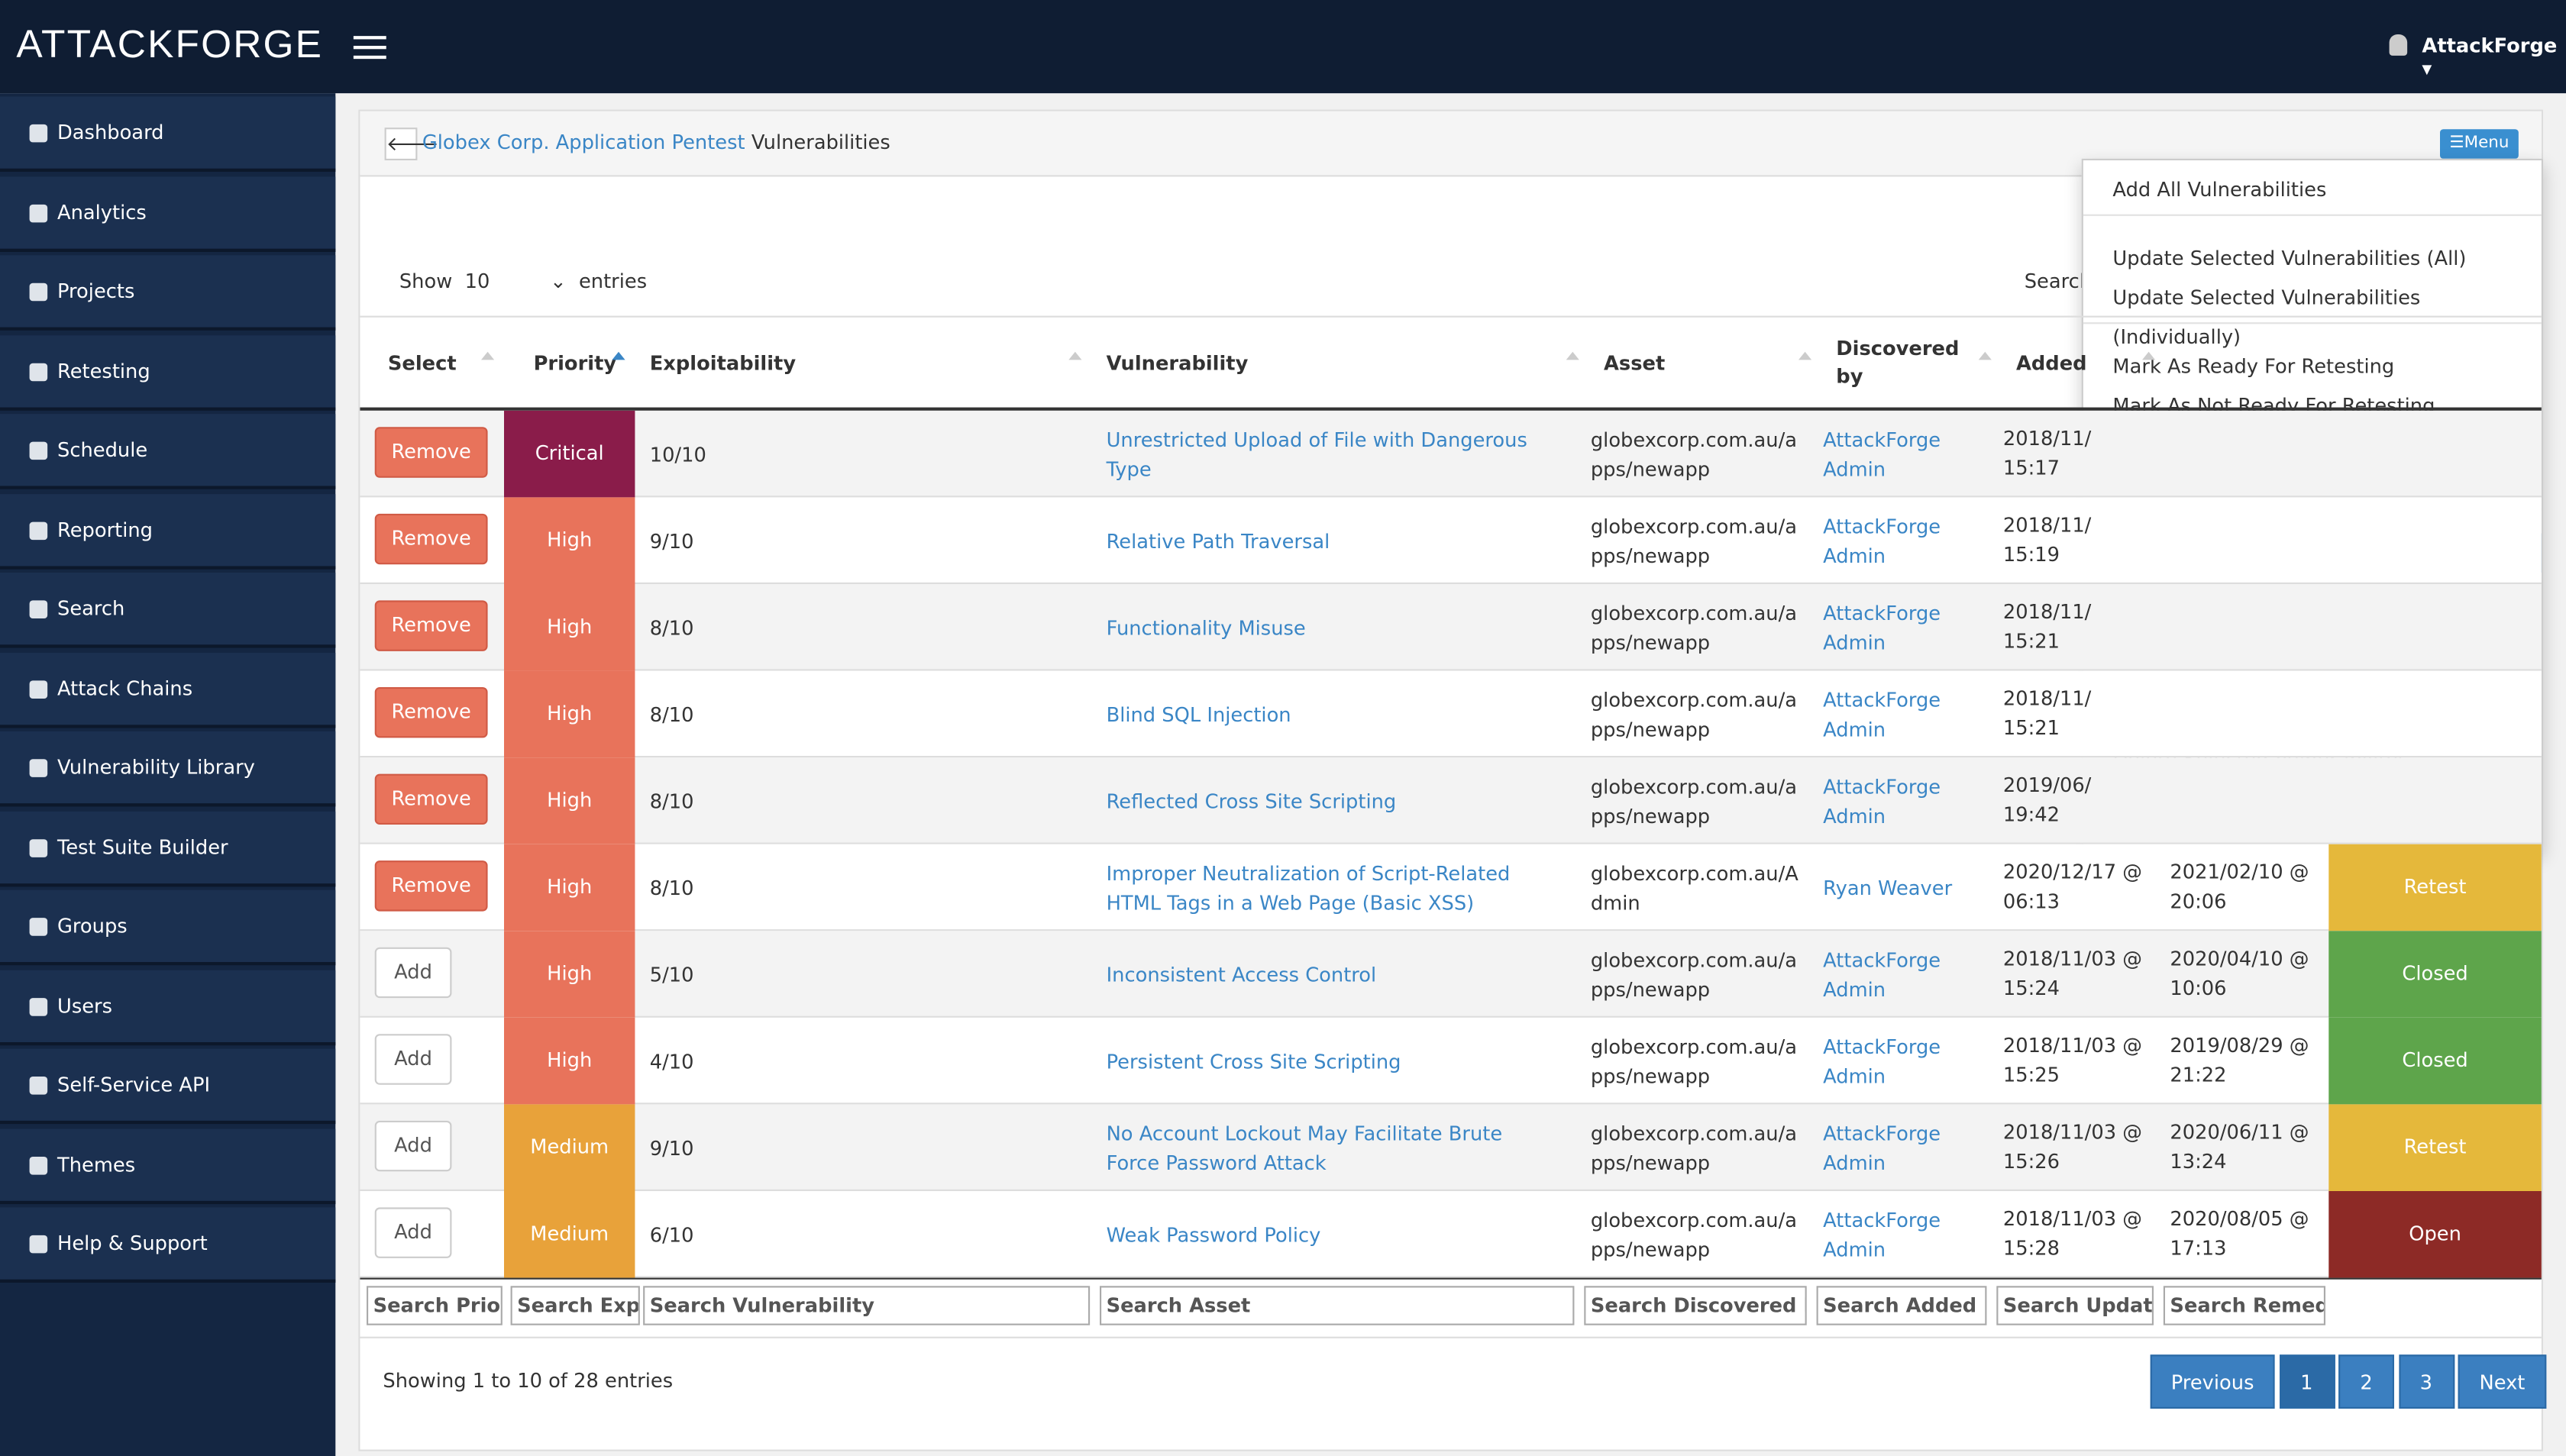  What do you see at coordinates (2081, 540) in the screenshot?
I see `added: 2018/11/15:19` at bounding box center [2081, 540].